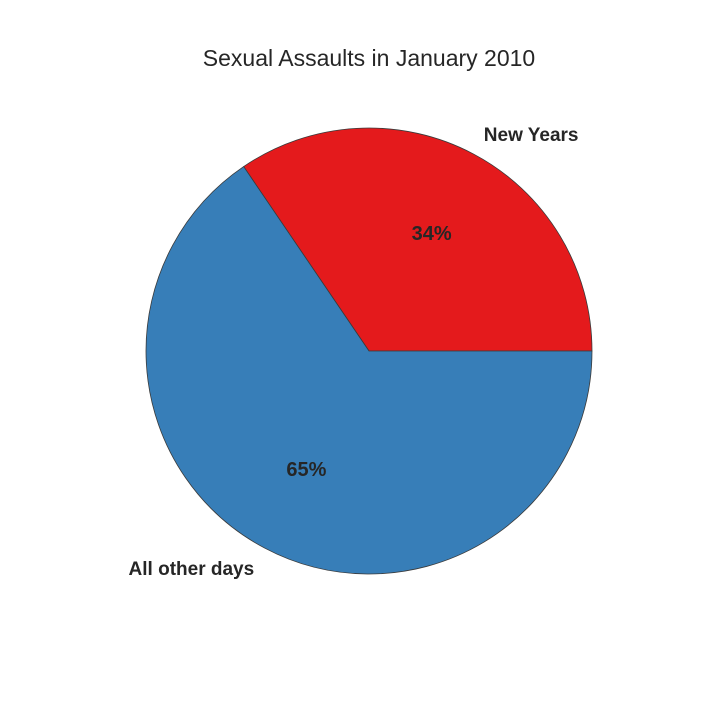 The width and height of the screenshot is (720, 720). Describe the element at coordinates (531, 135) in the screenshot. I see `pie-category-label: New Years` at that location.